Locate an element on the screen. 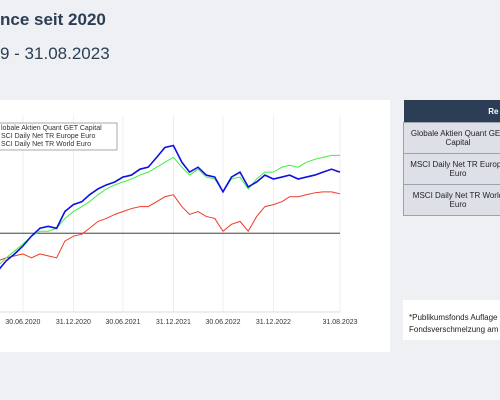 The width and height of the screenshot is (500, 400). series-line is located at coordinates (170, 226).